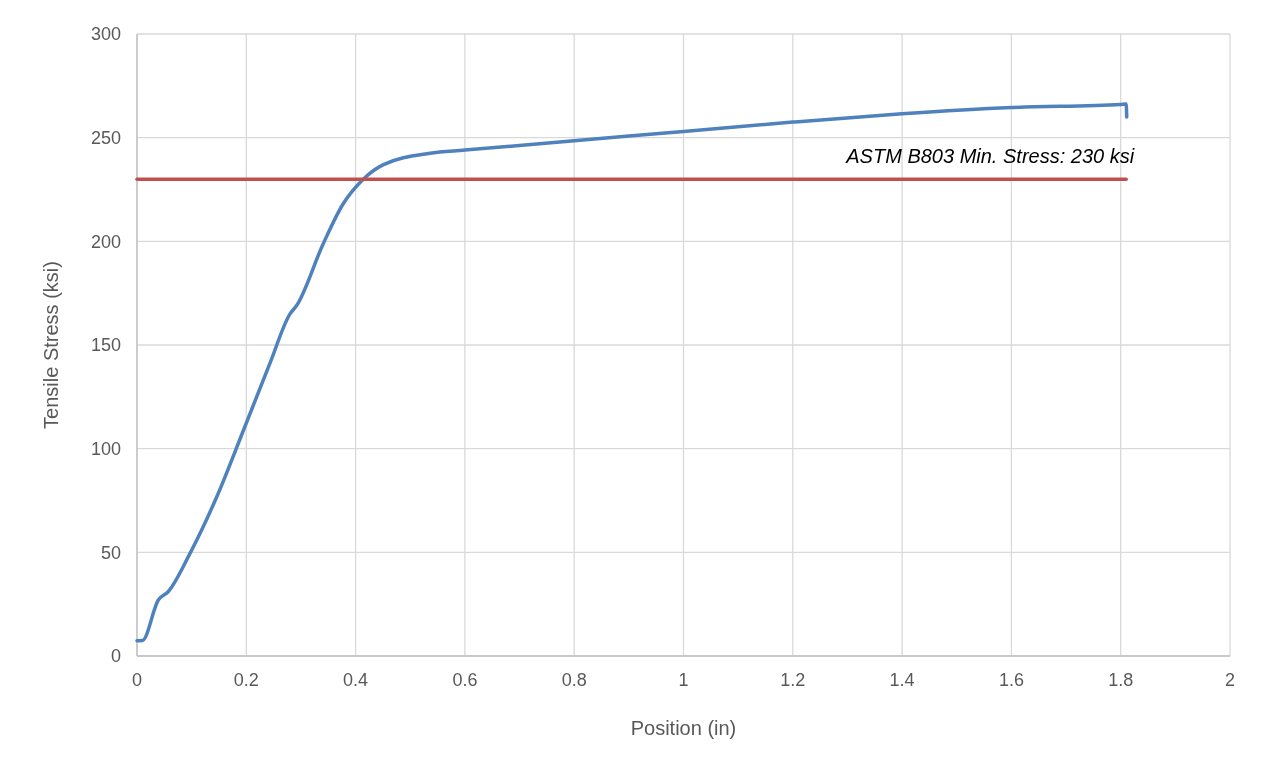  I want to click on x-tick-label: 1.2, so click(793, 680).